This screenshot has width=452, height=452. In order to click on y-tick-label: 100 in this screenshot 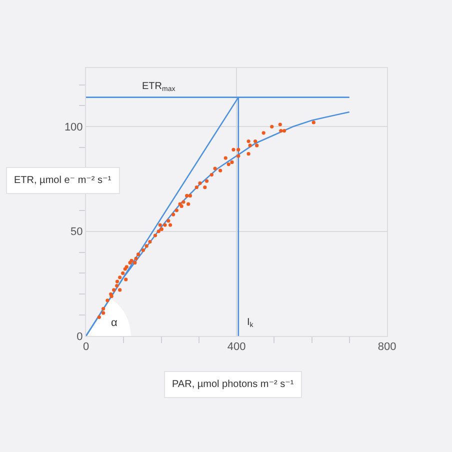, I will do `click(73, 127)`.